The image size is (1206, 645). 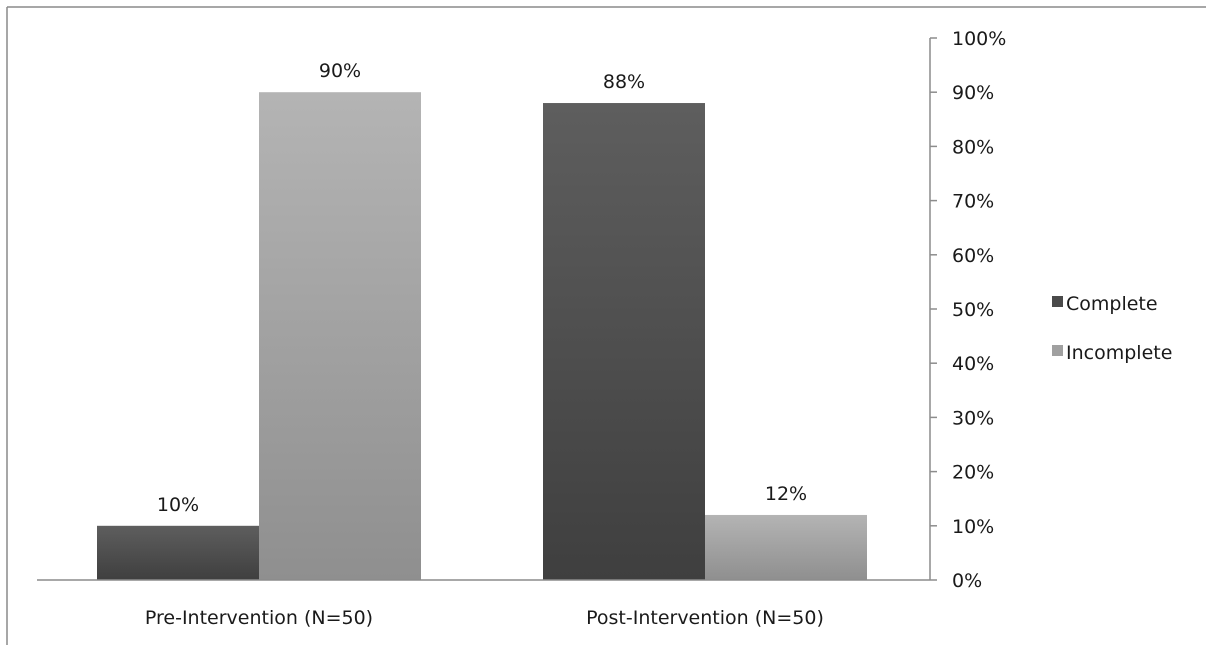 What do you see at coordinates (973, 202) in the screenshot?
I see `y-tick-label: 70%` at bounding box center [973, 202].